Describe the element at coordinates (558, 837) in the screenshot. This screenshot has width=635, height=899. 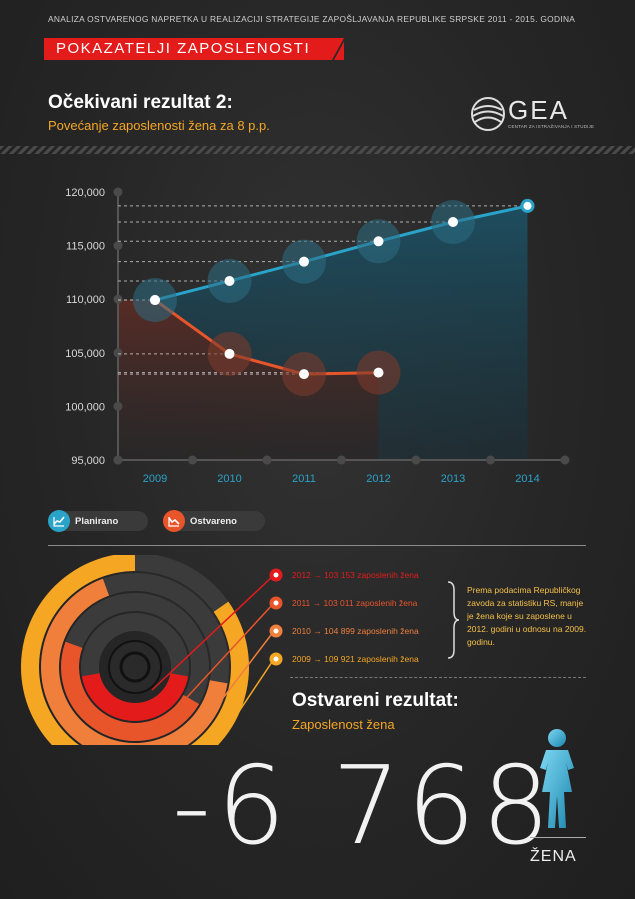
I see `unit-underline` at that location.